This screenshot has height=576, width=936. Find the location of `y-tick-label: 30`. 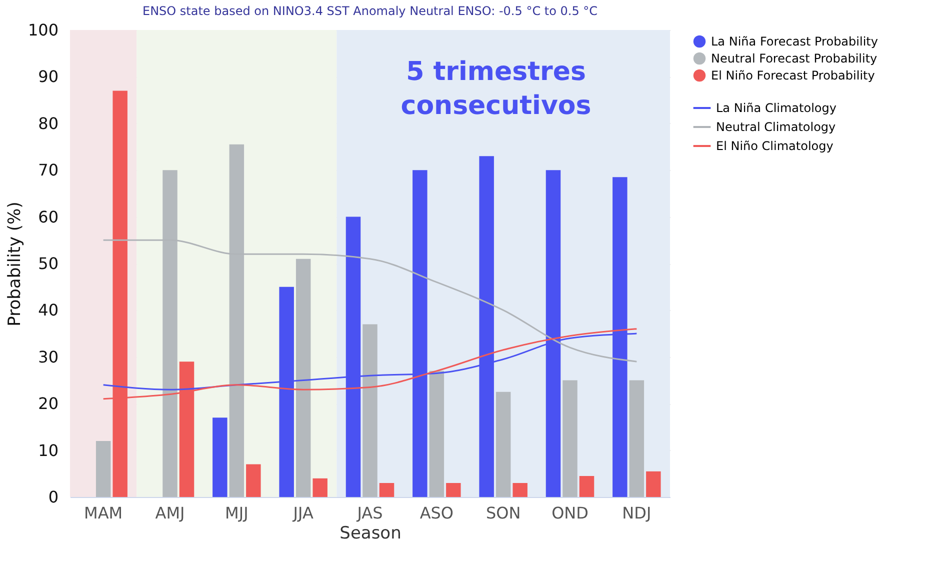

y-tick-label: 30 is located at coordinates (48, 356).